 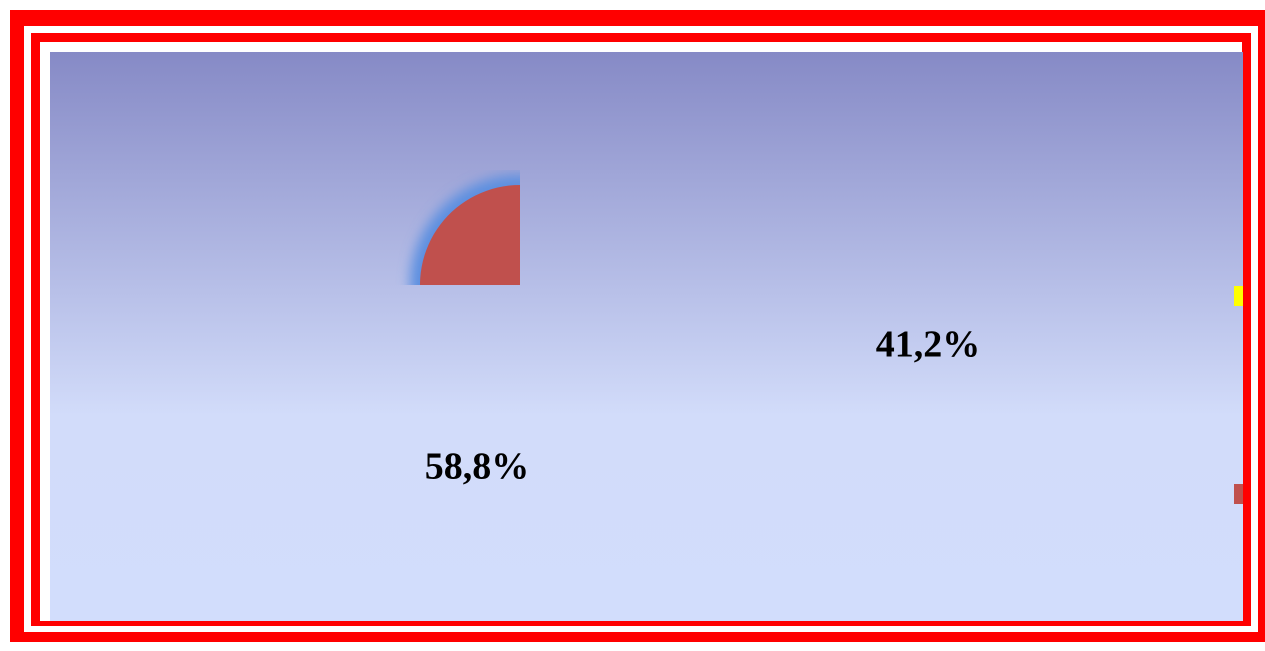 What do you see at coordinates (703, 406) in the screenshot?
I see `labels: 41,2% 58,8%` at bounding box center [703, 406].